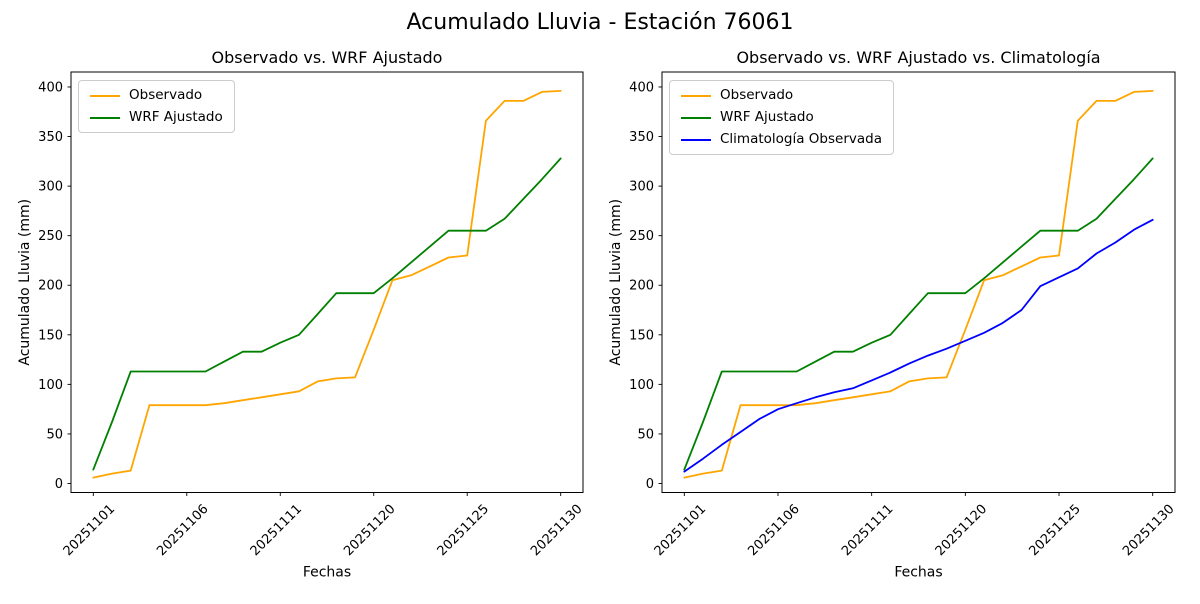  I want to click on legend-entry-climatologia-observada: Climatología Observada, so click(781, 139).